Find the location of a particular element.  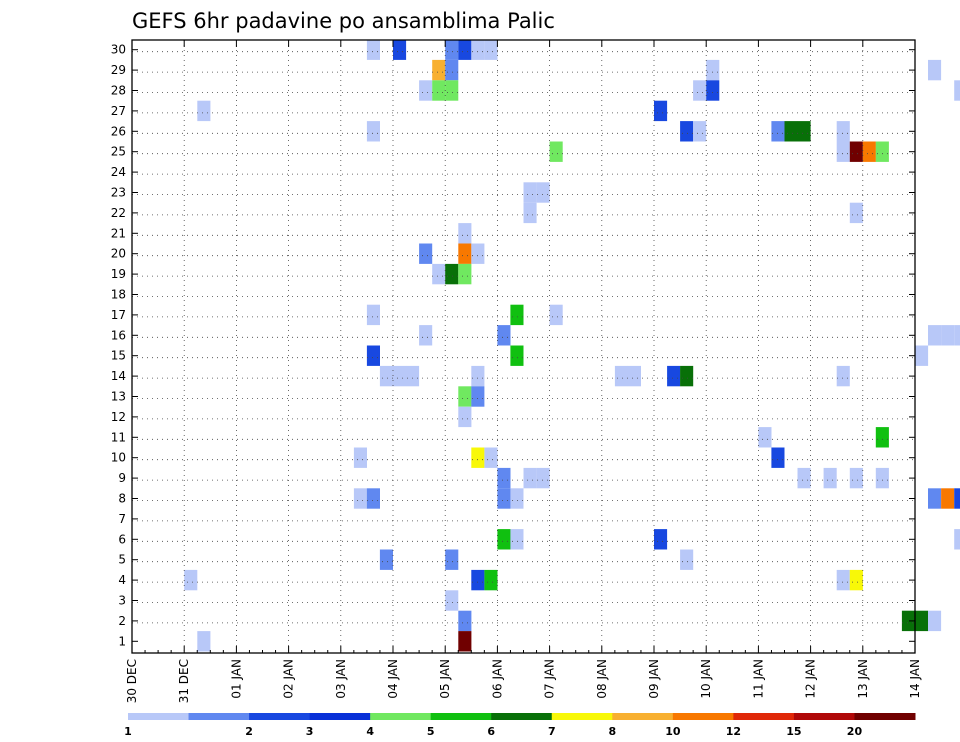

y-tick-label: 25 is located at coordinates (118, 152).